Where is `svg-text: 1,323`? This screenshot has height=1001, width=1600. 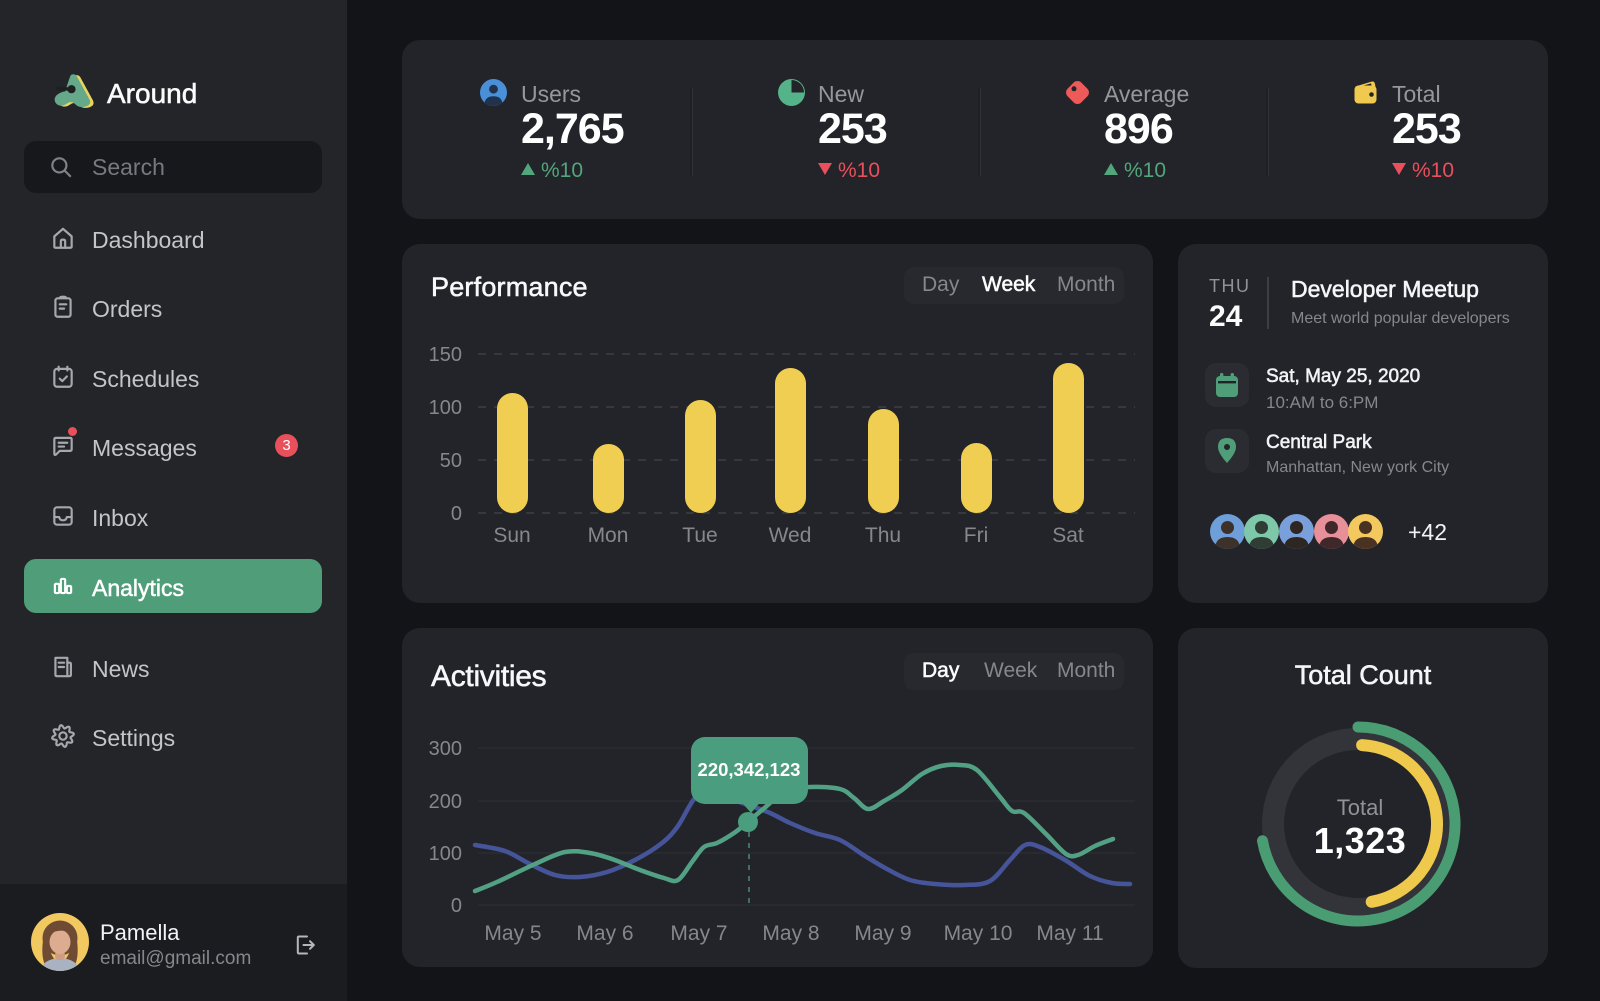 svg-text: 1,323 is located at coordinates (1360, 840).